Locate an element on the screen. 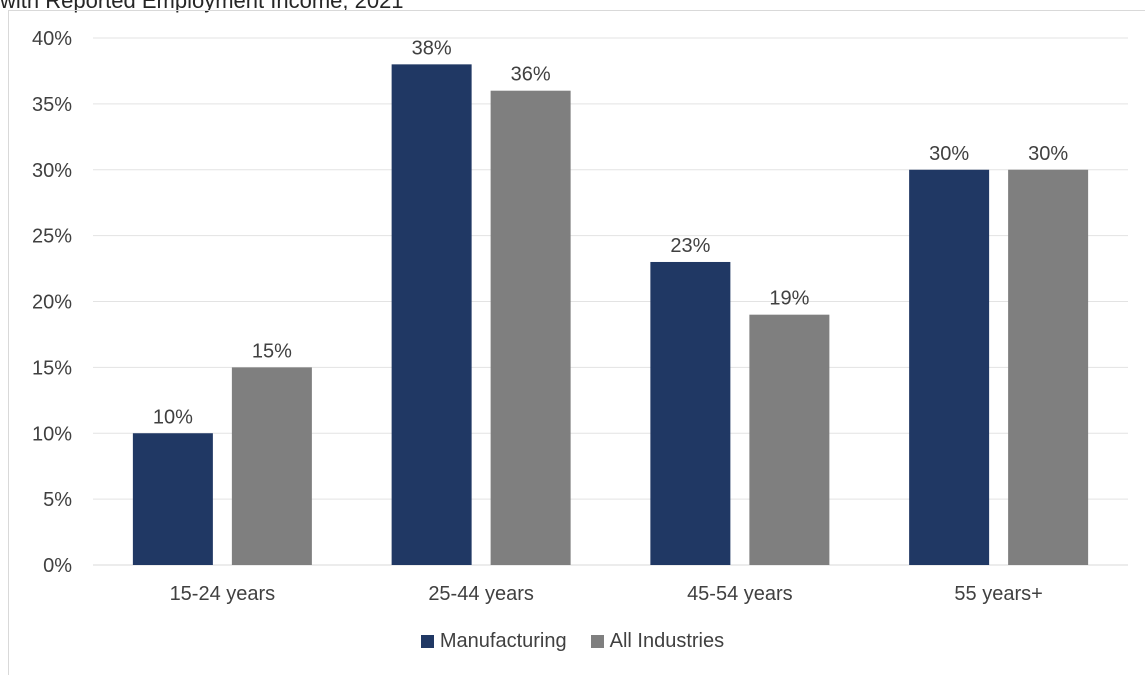 The height and width of the screenshot is (675, 1145). legend-item-all-industries: All Industries is located at coordinates (657, 641).